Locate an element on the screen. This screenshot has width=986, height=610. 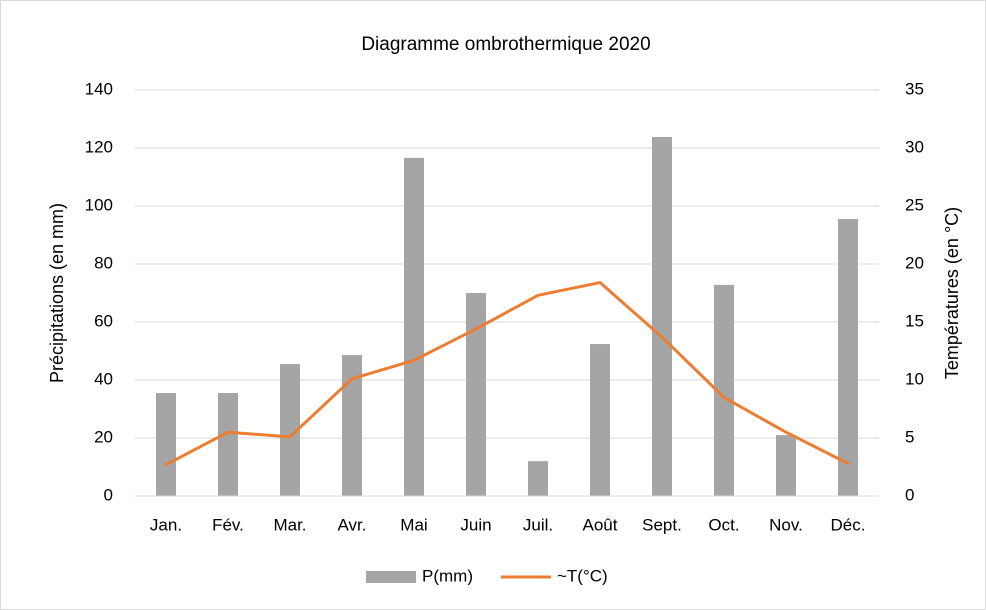
x-tick-label: Août is located at coordinates (600, 524).